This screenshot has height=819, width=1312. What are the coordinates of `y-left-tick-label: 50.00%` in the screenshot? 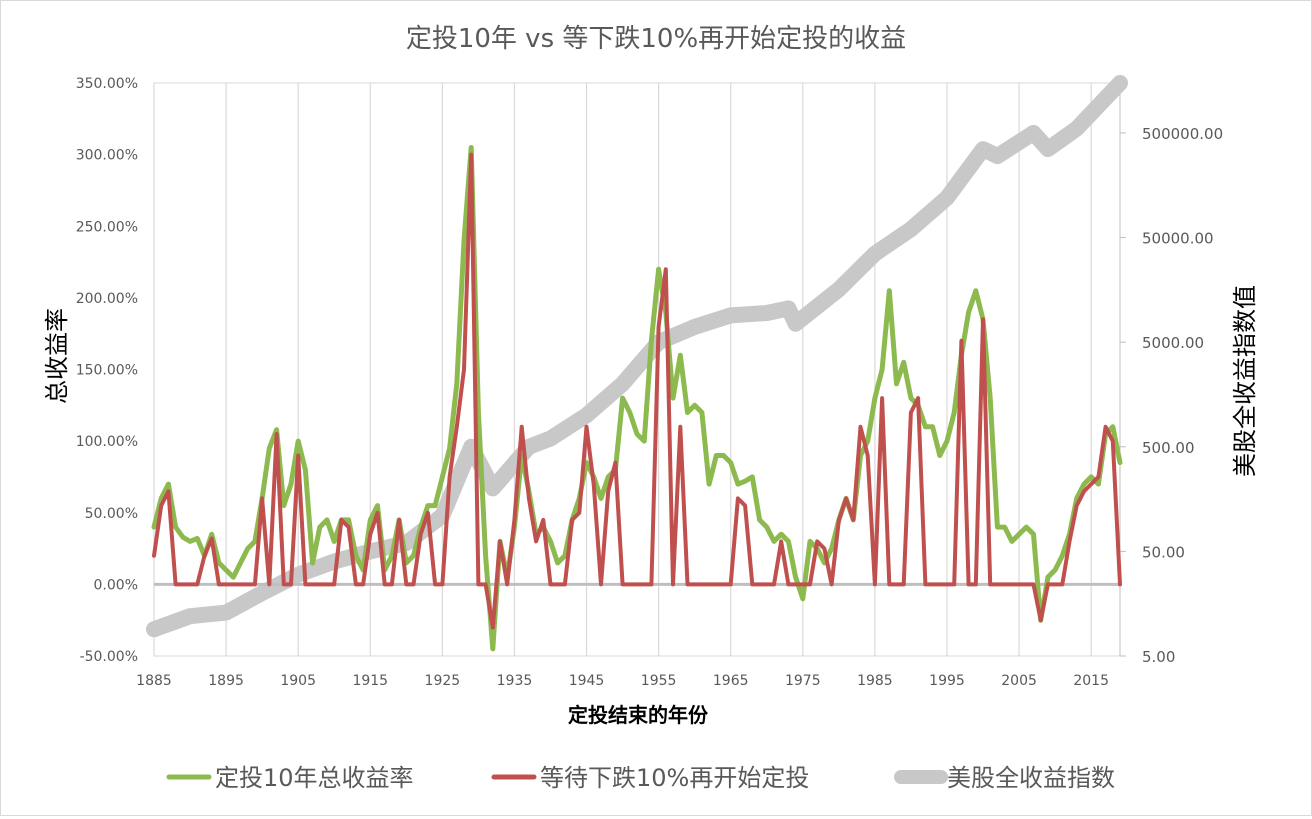 It's located at (111, 514).